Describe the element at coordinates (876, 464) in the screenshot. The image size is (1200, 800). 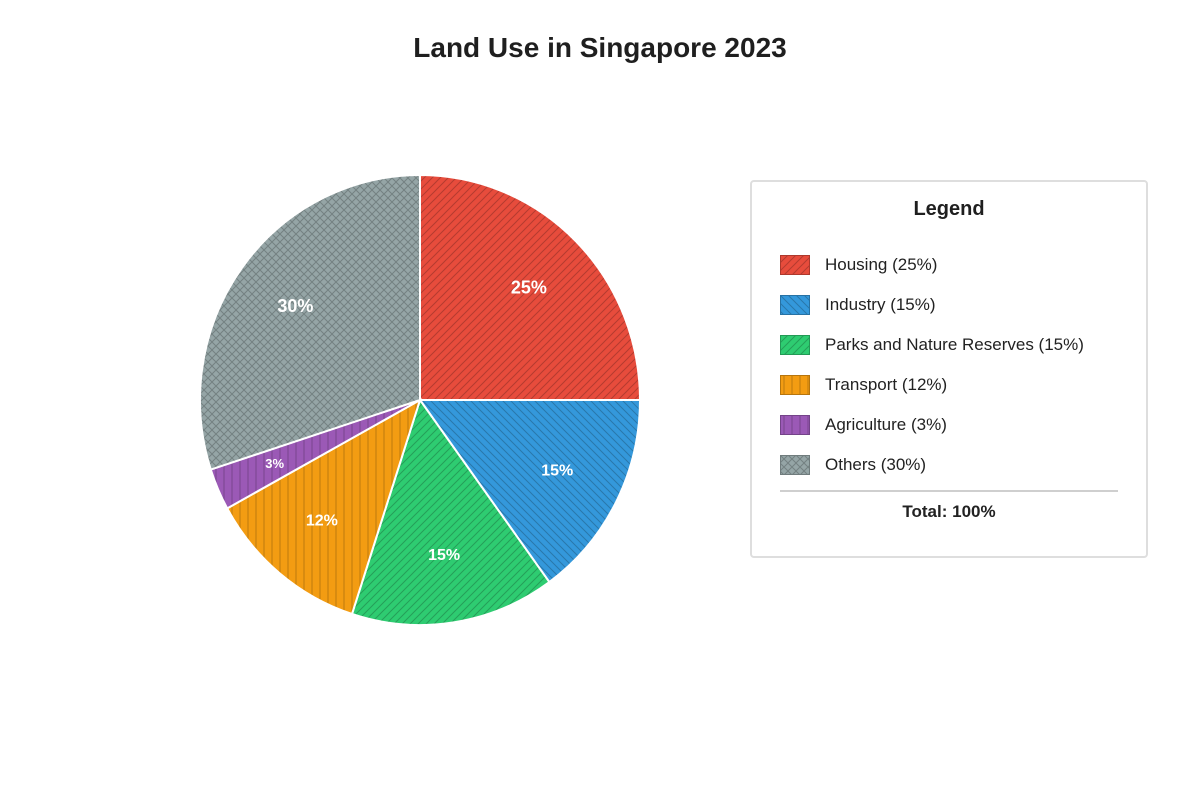
I see `legend-label: Others (30%)` at that location.